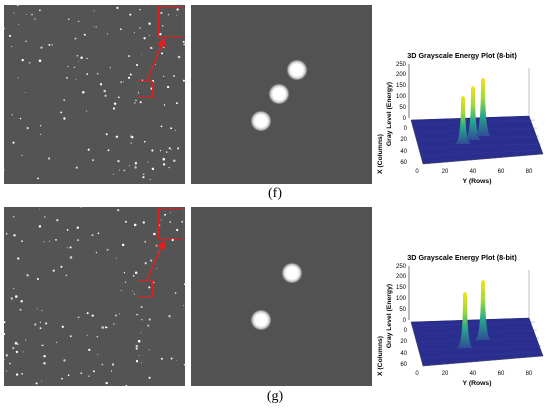 The width and height of the screenshot is (550, 412). I want to click on zoom-inset-box-f, so click(171, 21).